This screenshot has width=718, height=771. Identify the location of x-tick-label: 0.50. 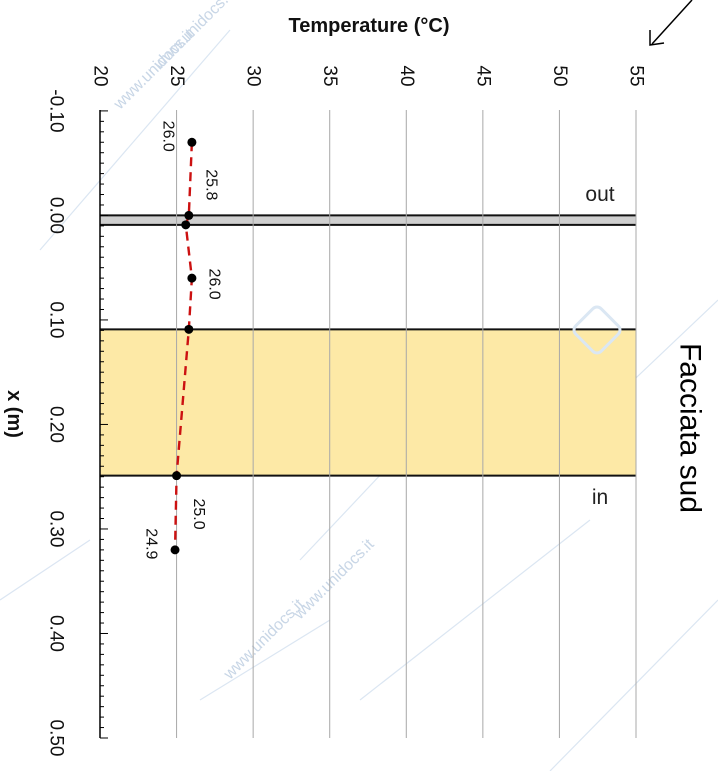
(56, 738).